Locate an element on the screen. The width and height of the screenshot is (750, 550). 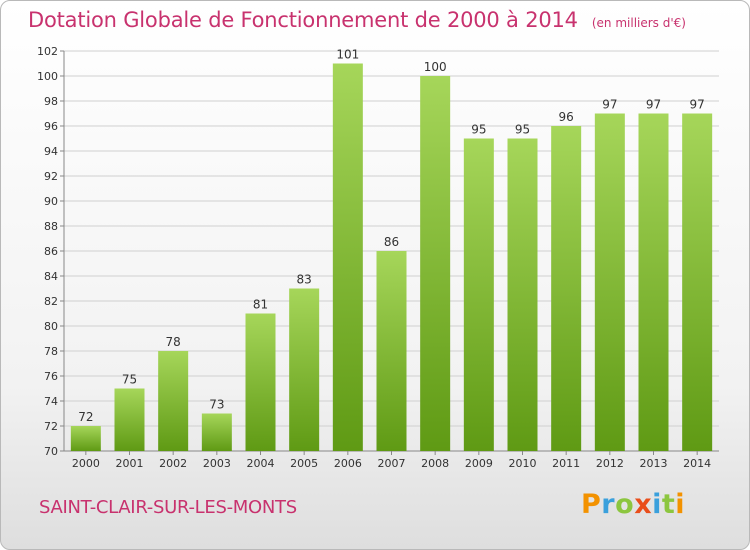
chart-unit: (en milliers d'€) is located at coordinates (638, 23).